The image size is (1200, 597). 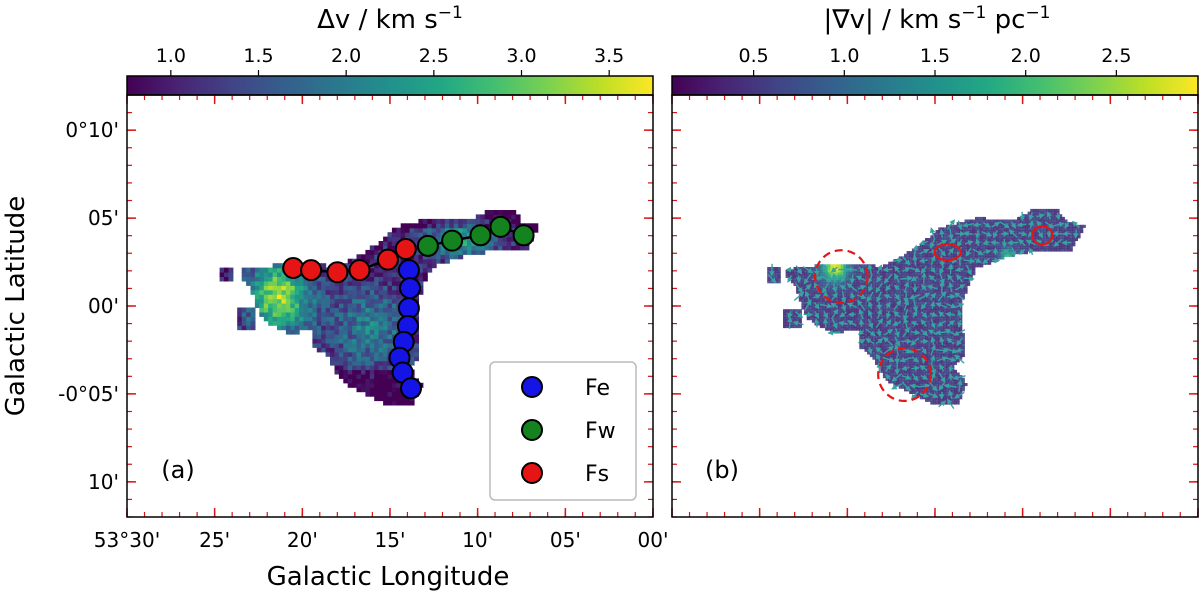 What do you see at coordinates (926, 307) in the screenshot?
I see `gradient-magnitude-map` at bounding box center [926, 307].